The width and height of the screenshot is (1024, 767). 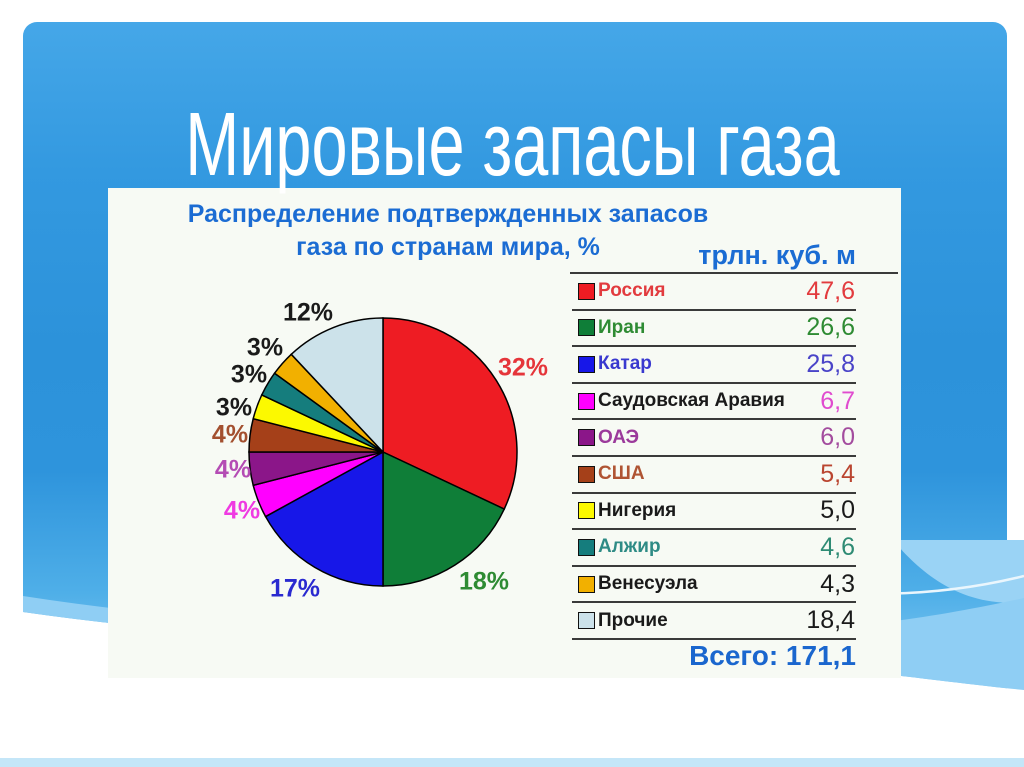 I want to click on legend-row: Венесуэла 4,3, so click(x=714, y=585).